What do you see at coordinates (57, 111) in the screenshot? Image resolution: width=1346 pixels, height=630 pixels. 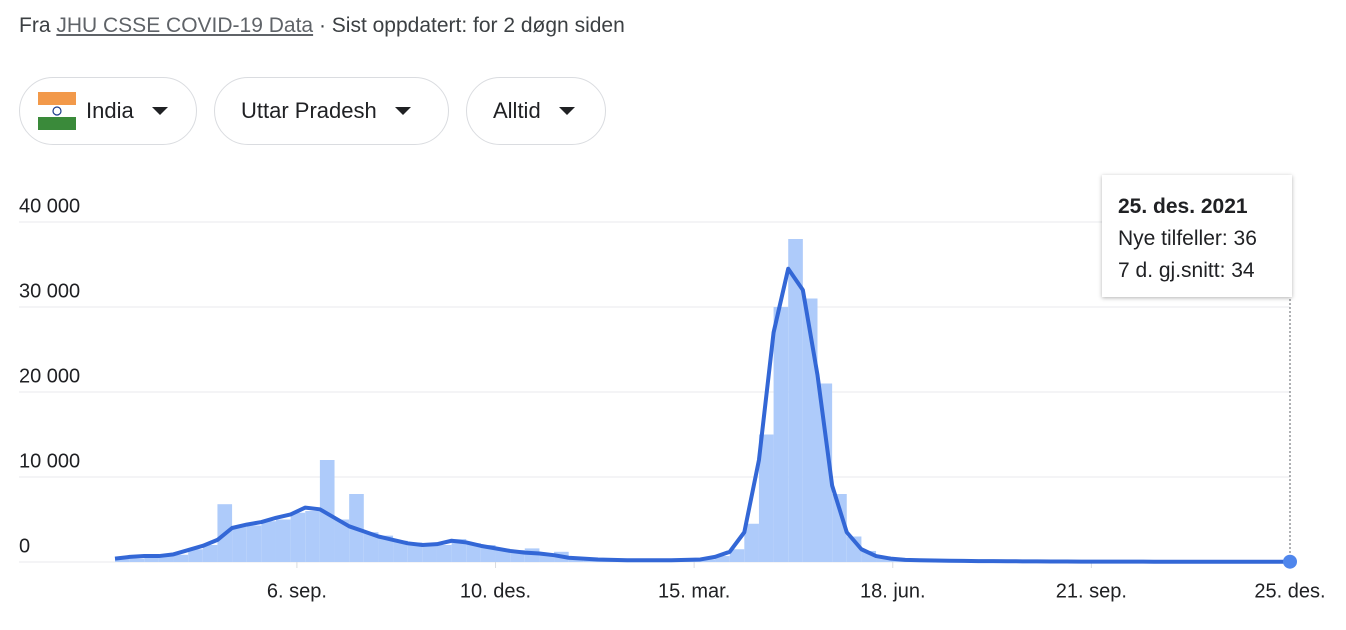 I see `flag` at bounding box center [57, 111].